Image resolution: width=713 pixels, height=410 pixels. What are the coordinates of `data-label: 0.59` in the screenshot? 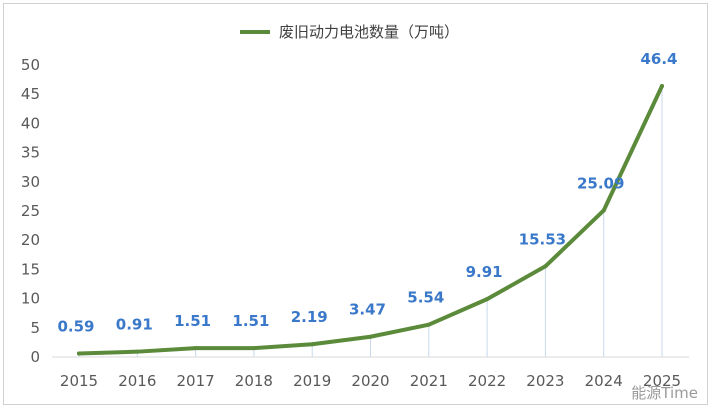 It's located at (75, 327).